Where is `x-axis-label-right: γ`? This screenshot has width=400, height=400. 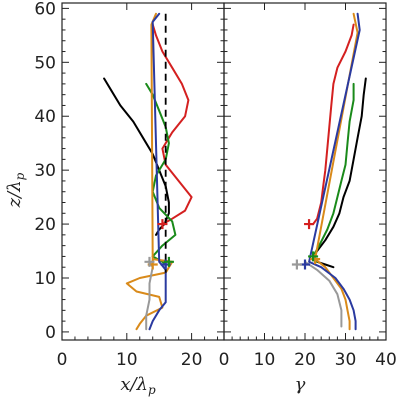 x-axis-label-right: γ is located at coordinates (300, 384).